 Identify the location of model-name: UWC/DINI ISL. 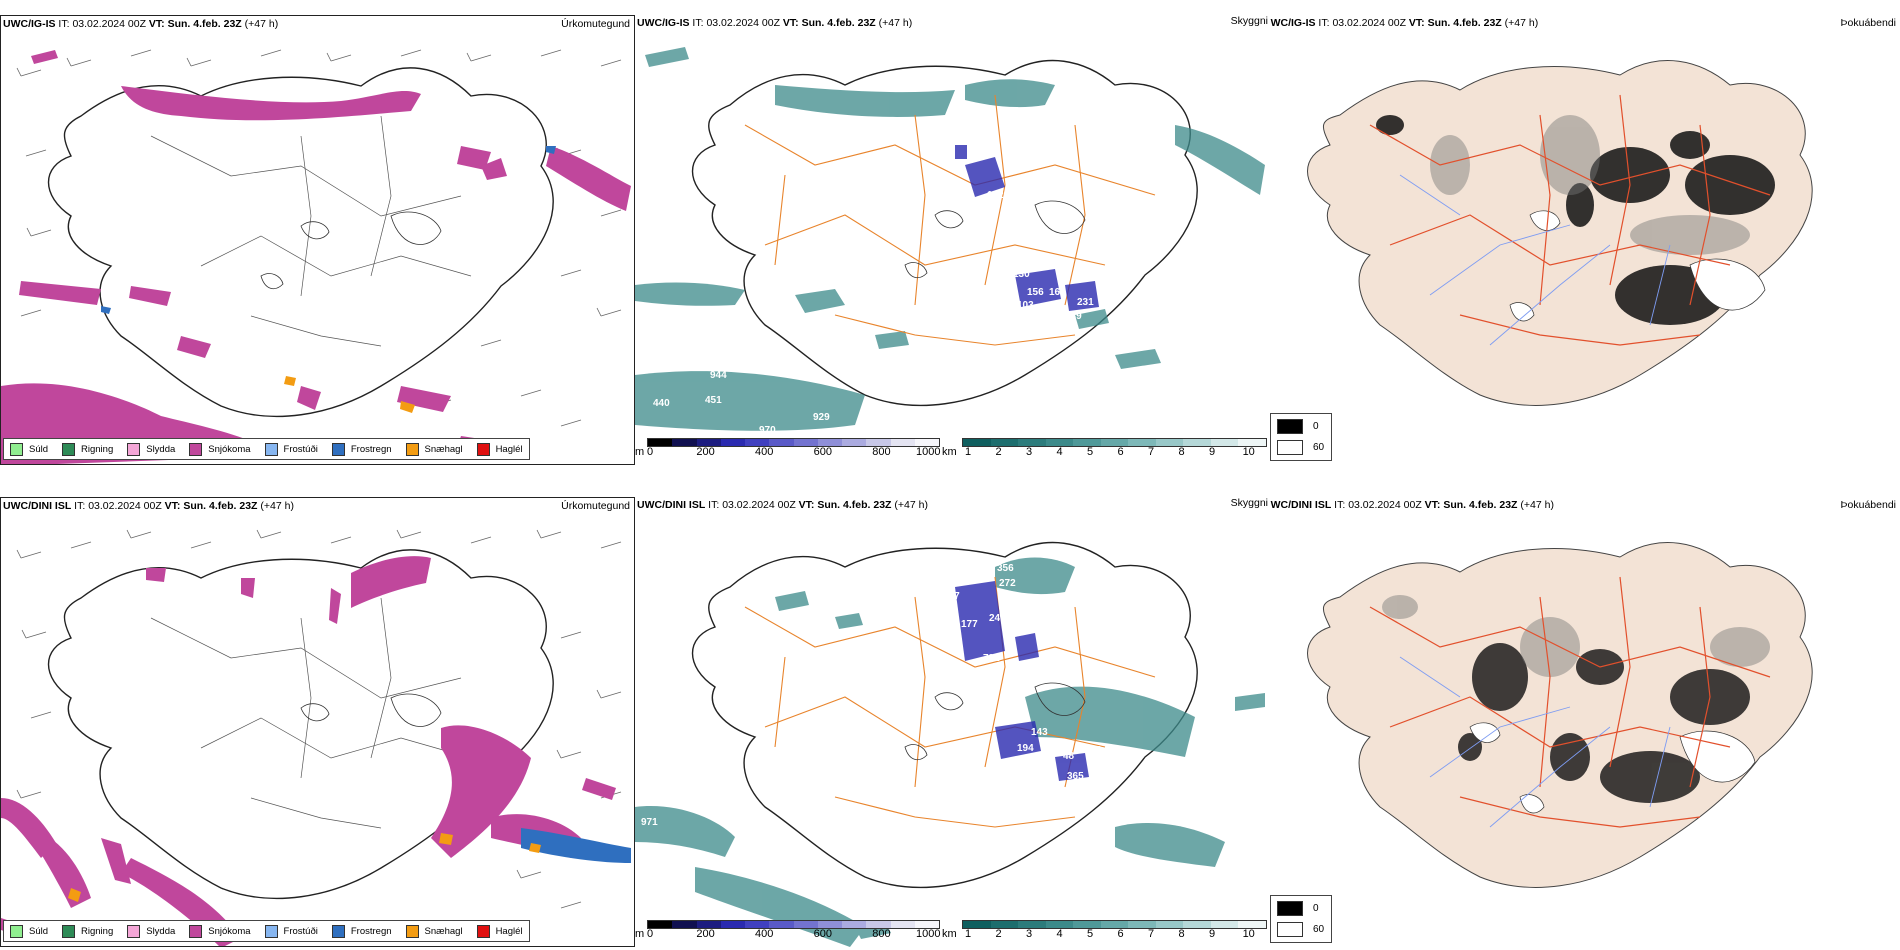
(1301, 505).